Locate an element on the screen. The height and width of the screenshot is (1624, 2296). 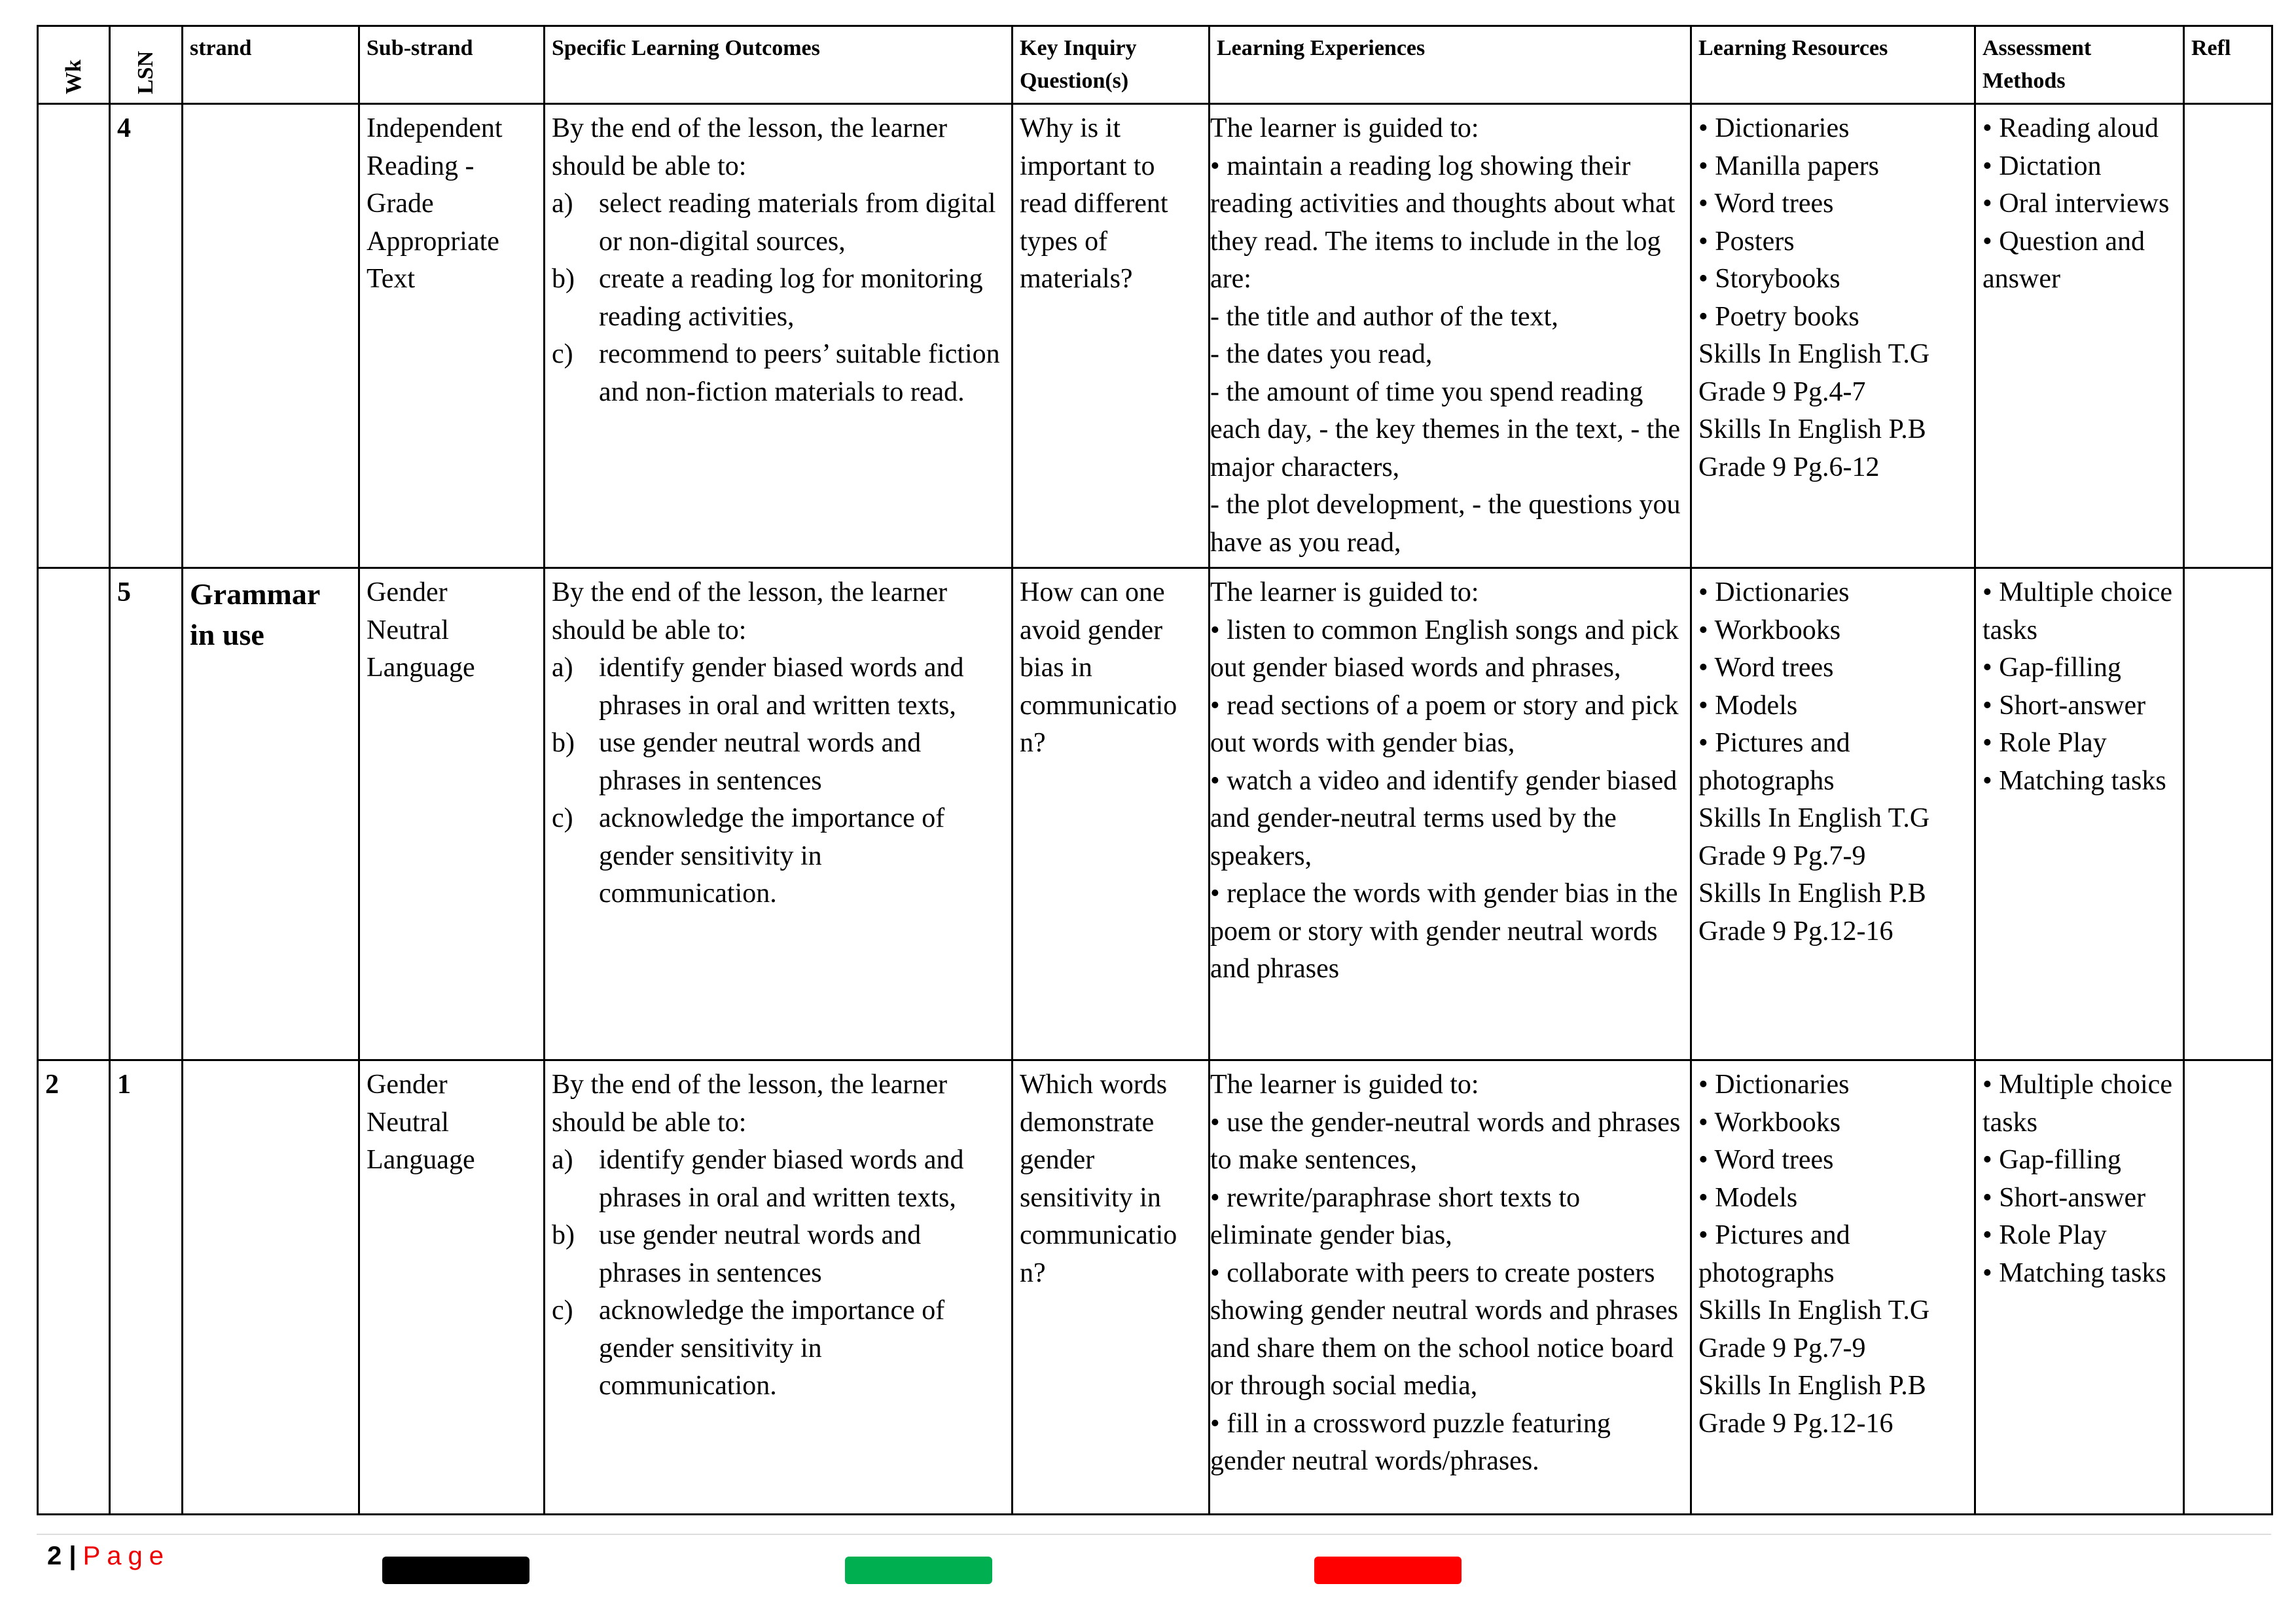
week-cell: 2 is located at coordinates (74, 1287).